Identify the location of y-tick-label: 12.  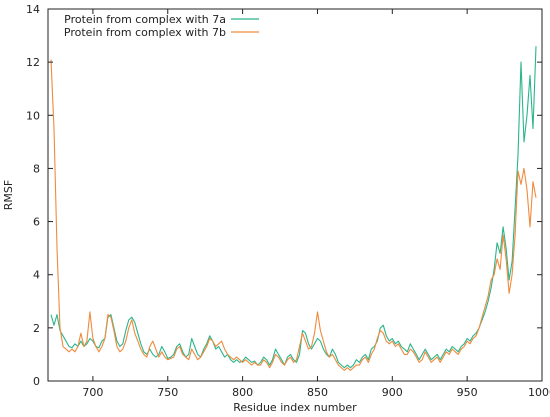
(33, 62).